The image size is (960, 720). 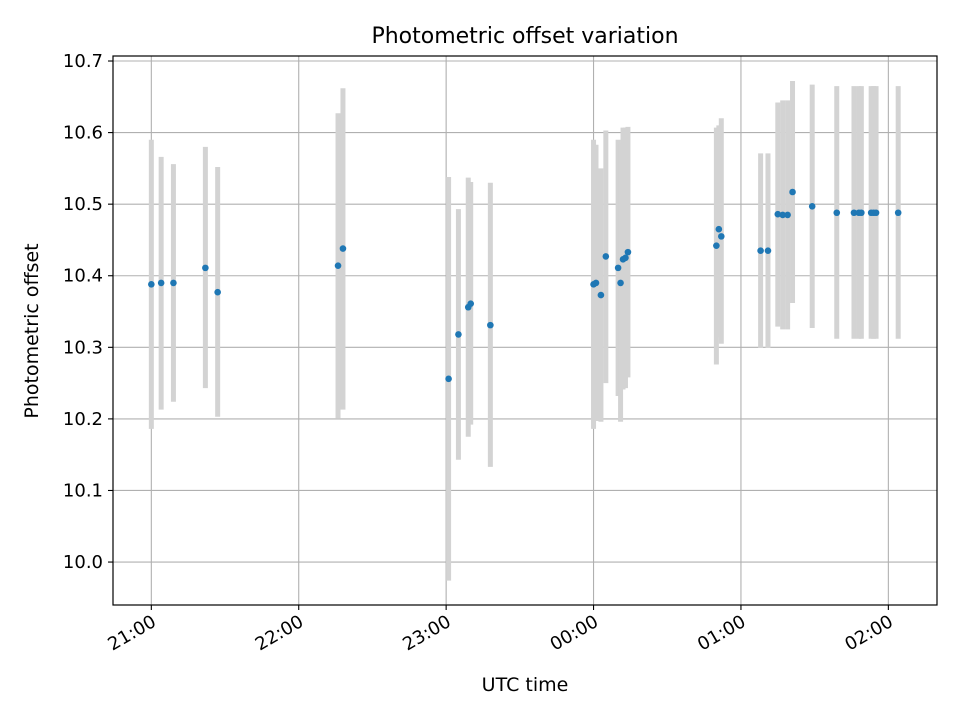 What do you see at coordinates (525, 685) in the screenshot?
I see `x-axis-label: UTC time` at bounding box center [525, 685].